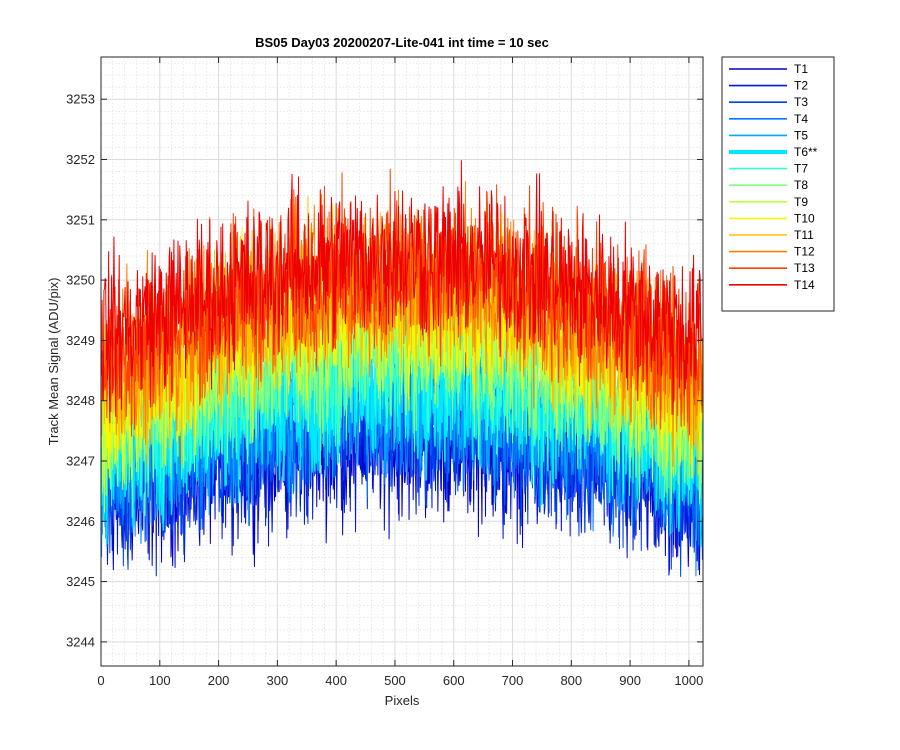 The image size is (900, 750). What do you see at coordinates (571, 680) in the screenshot?
I see `x-tick-label: 800` at bounding box center [571, 680].